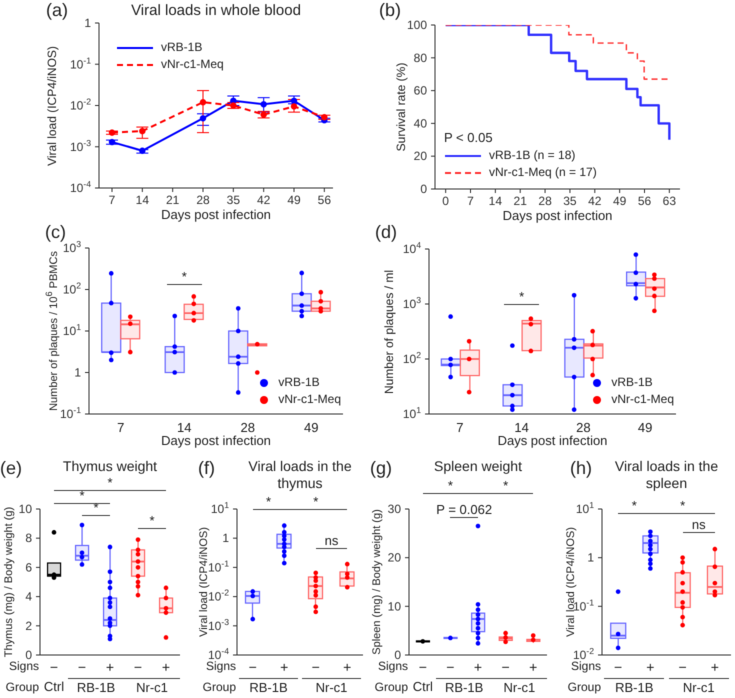 The image size is (735, 698). Describe the element at coordinates (300, 475) in the screenshot. I see `chart-title: Viral loads in the thymus` at that location.